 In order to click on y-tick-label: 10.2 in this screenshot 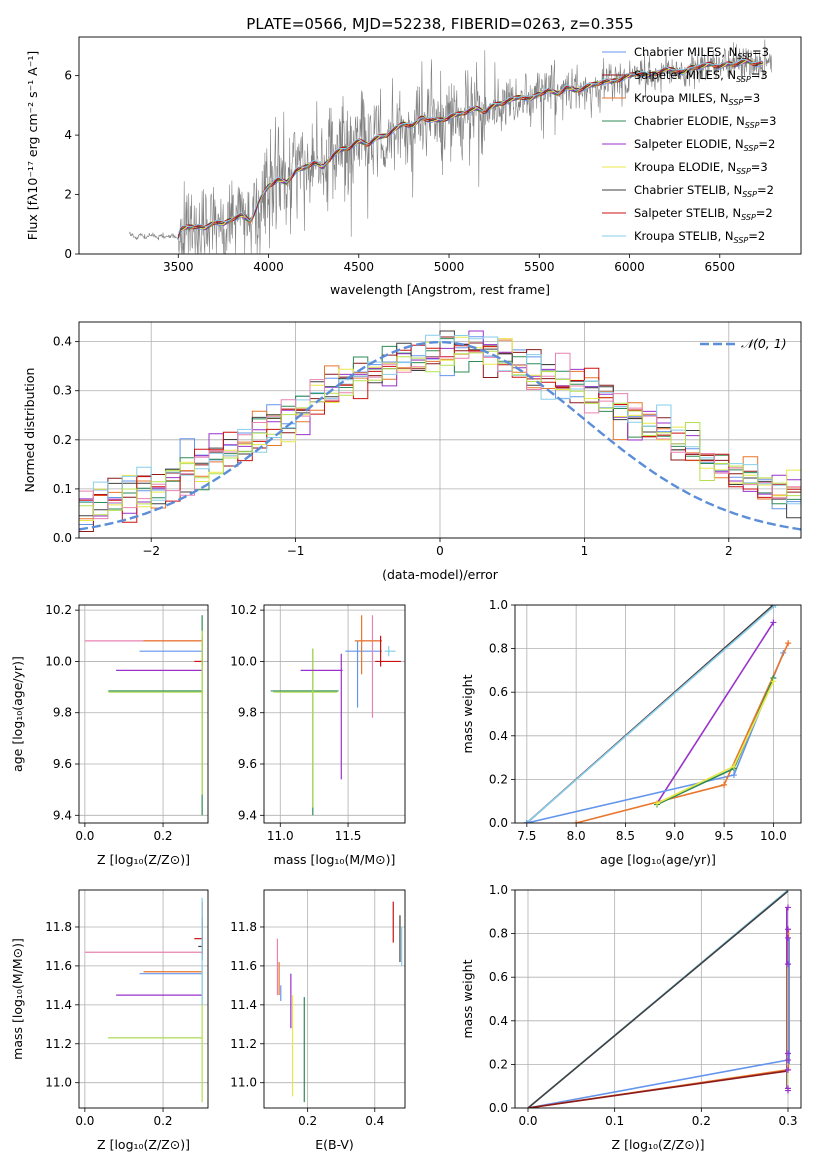, I will do `click(243, 610)`.